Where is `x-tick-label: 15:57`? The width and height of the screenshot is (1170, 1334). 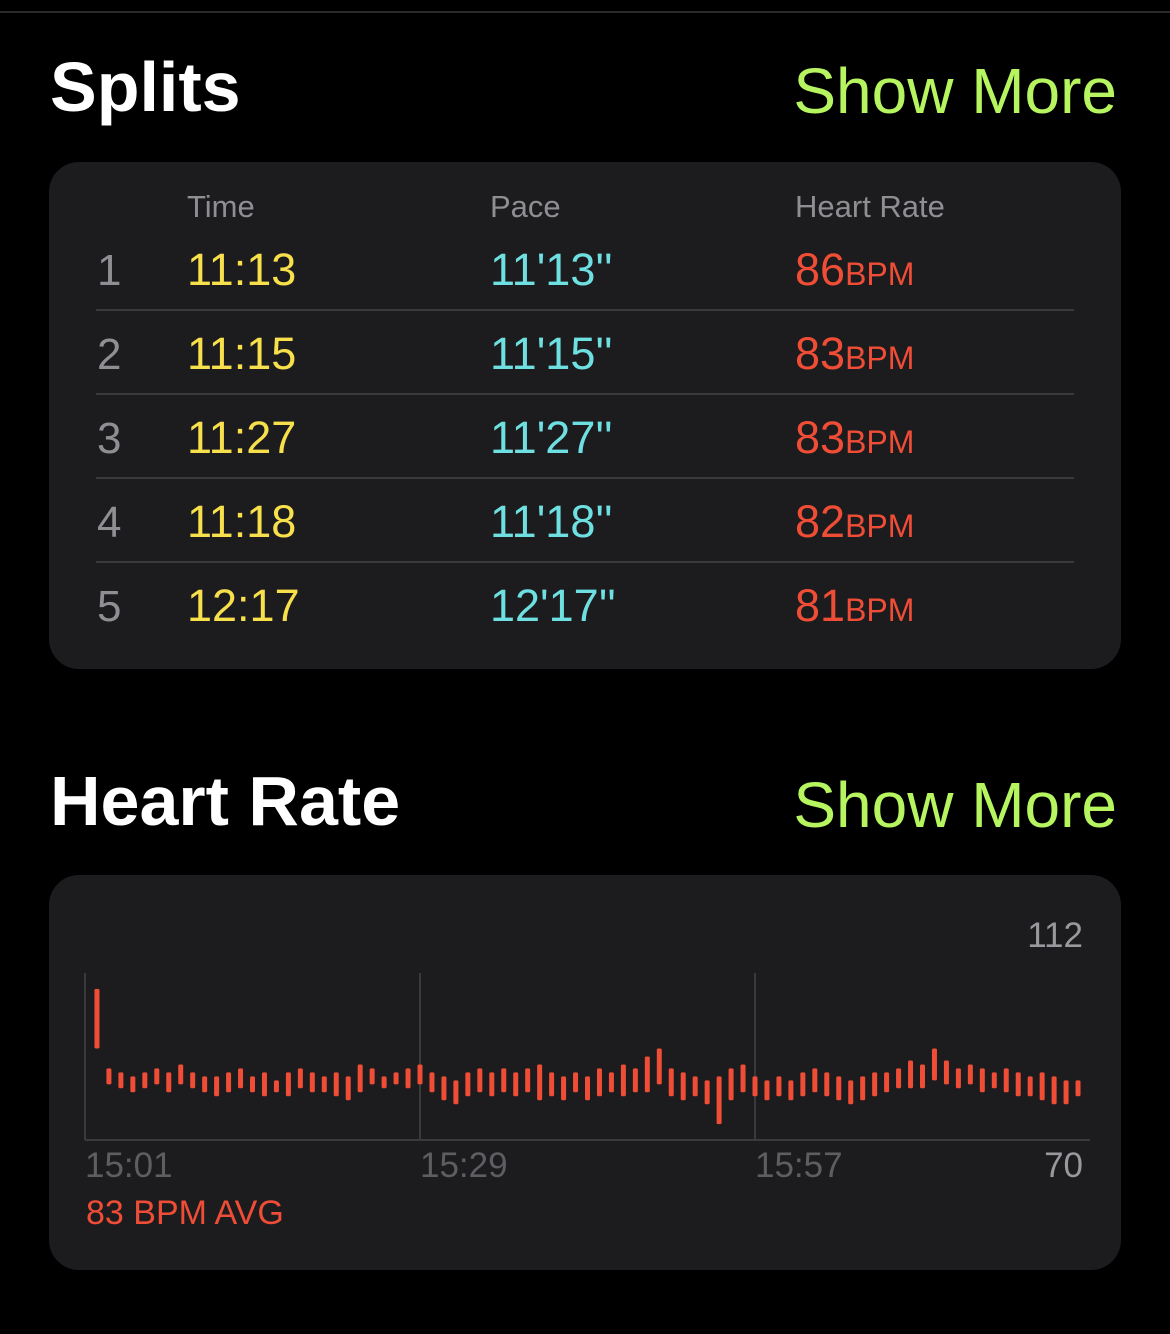
x-tick-label: 15:57 is located at coordinates (799, 1165).